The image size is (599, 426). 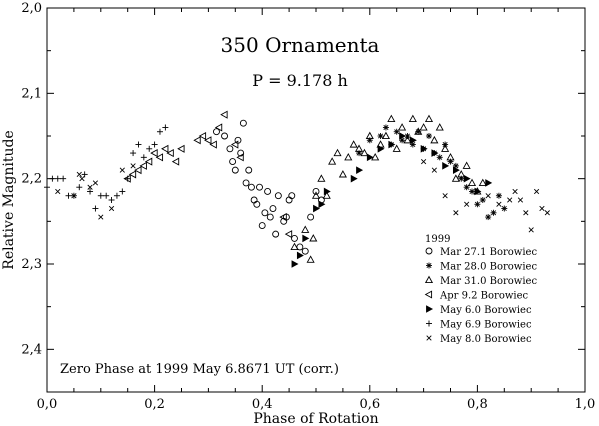 I want to click on y-tick-label: 2,4, so click(x=31, y=349).